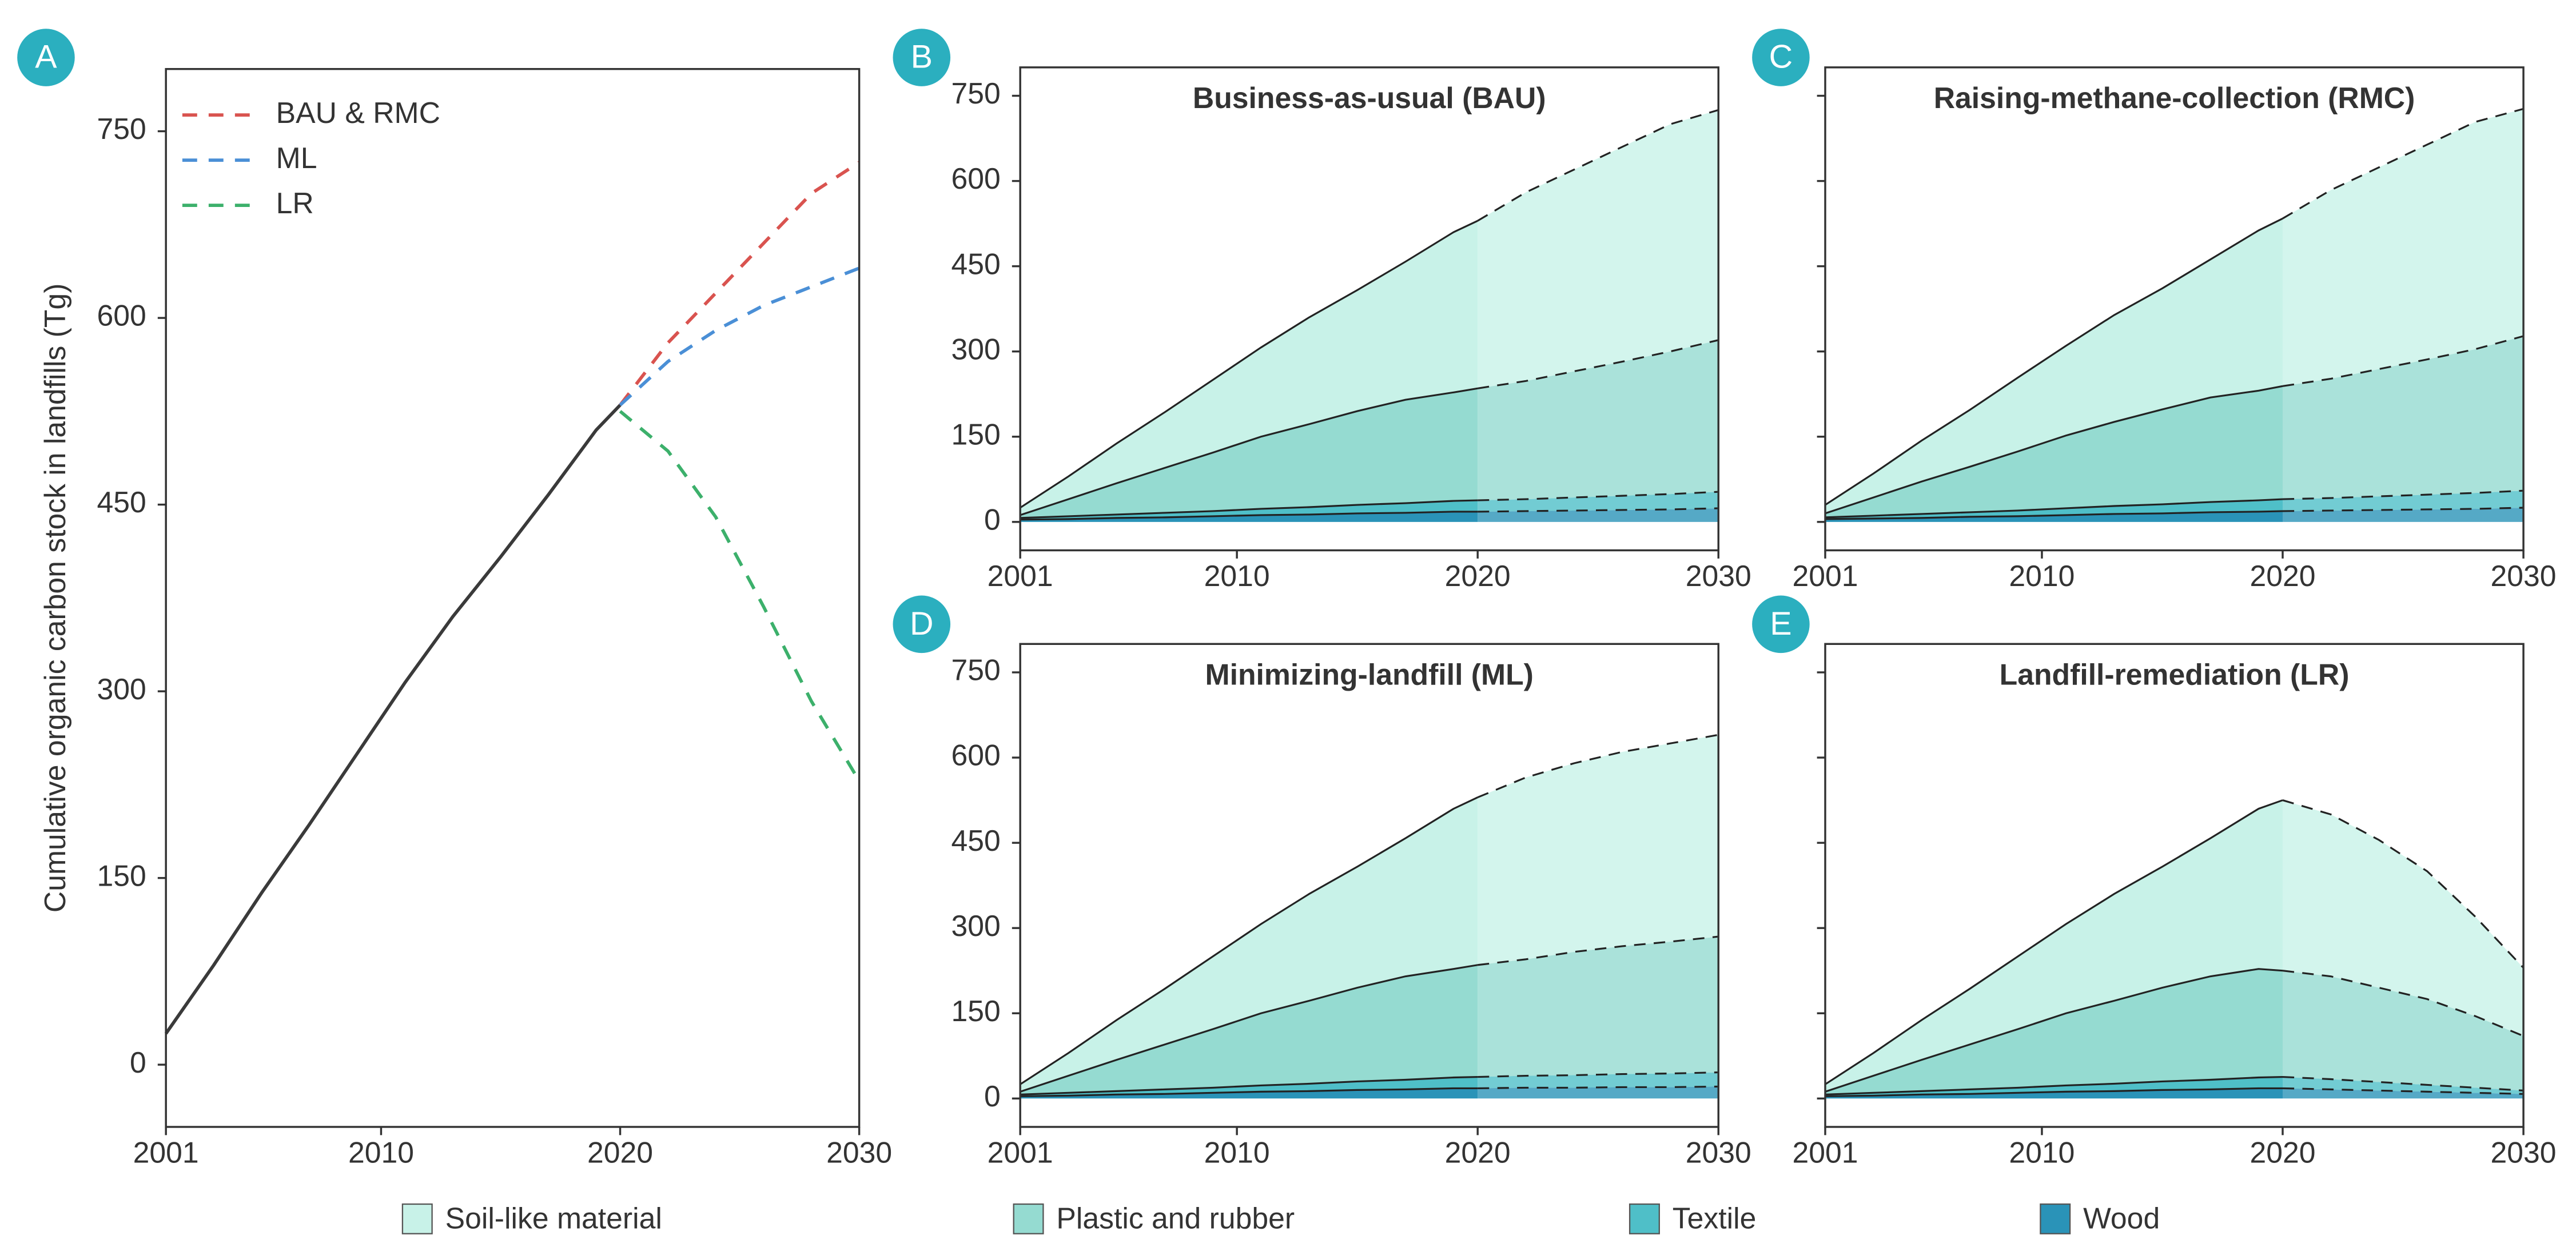 The width and height of the screenshot is (2576, 1259). What do you see at coordinates (553, 1217) in the screenshot?
I see `legend-label: Soil-like material` at bounding box center [553, 1217].